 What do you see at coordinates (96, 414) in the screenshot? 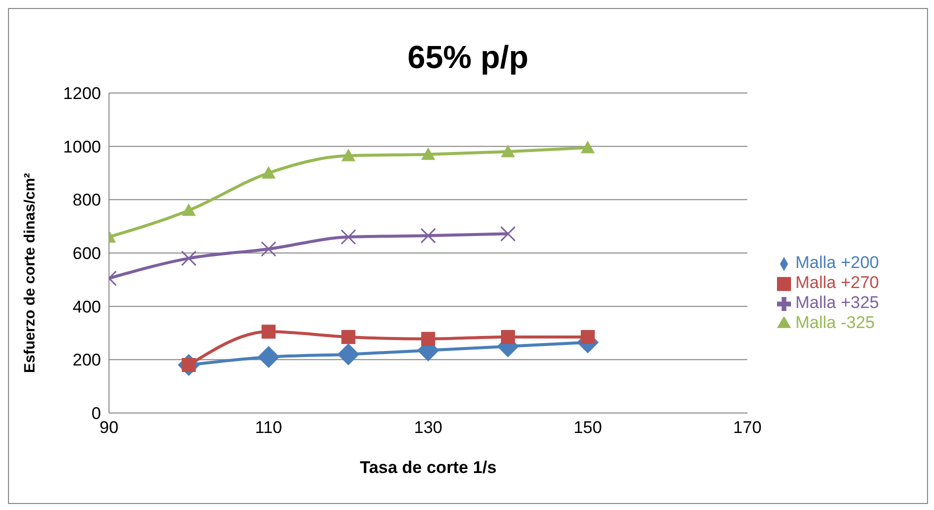
I see `y-tick-label: 0` at bounding box center [96, 414].